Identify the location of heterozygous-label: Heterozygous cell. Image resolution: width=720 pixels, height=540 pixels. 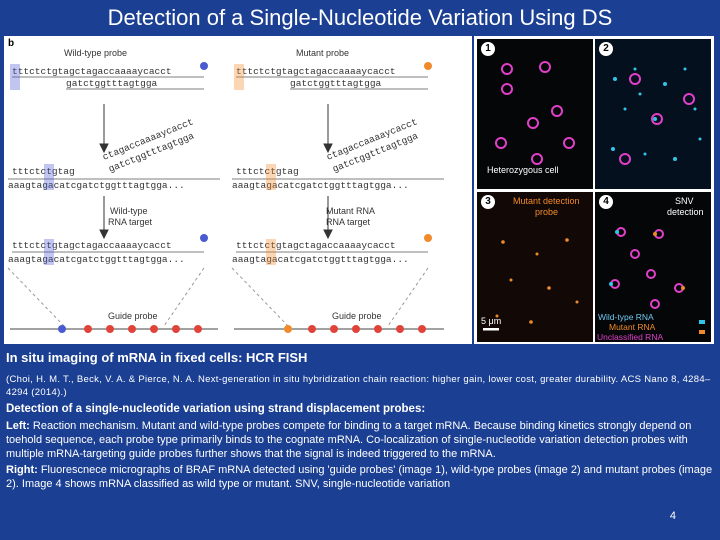
(523, 170).